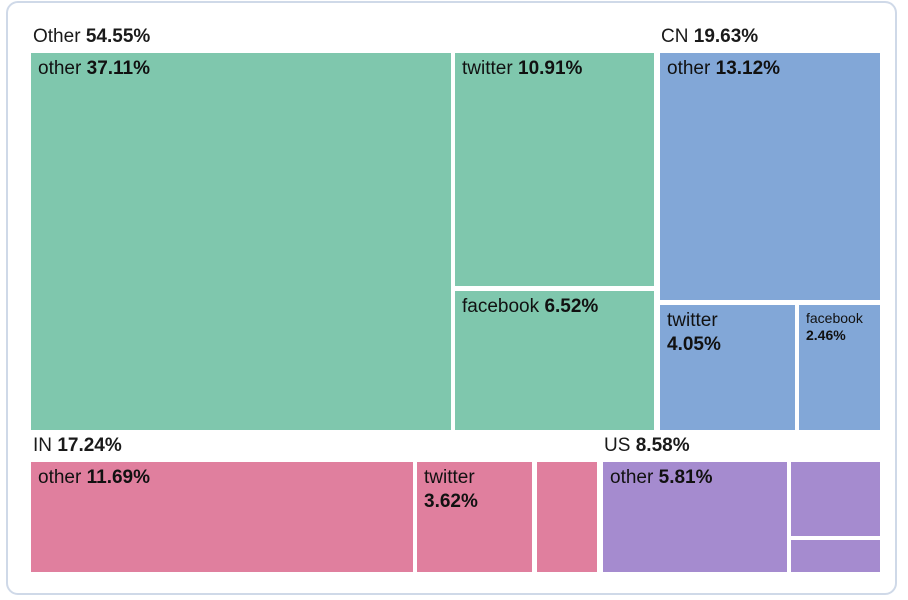 The image size is (908, 600). What do you see at coordinates (770, 176) in the screenshot?
I see `treemap-cell-cn-other: other 13.12%` at bounding box center [770, 176].